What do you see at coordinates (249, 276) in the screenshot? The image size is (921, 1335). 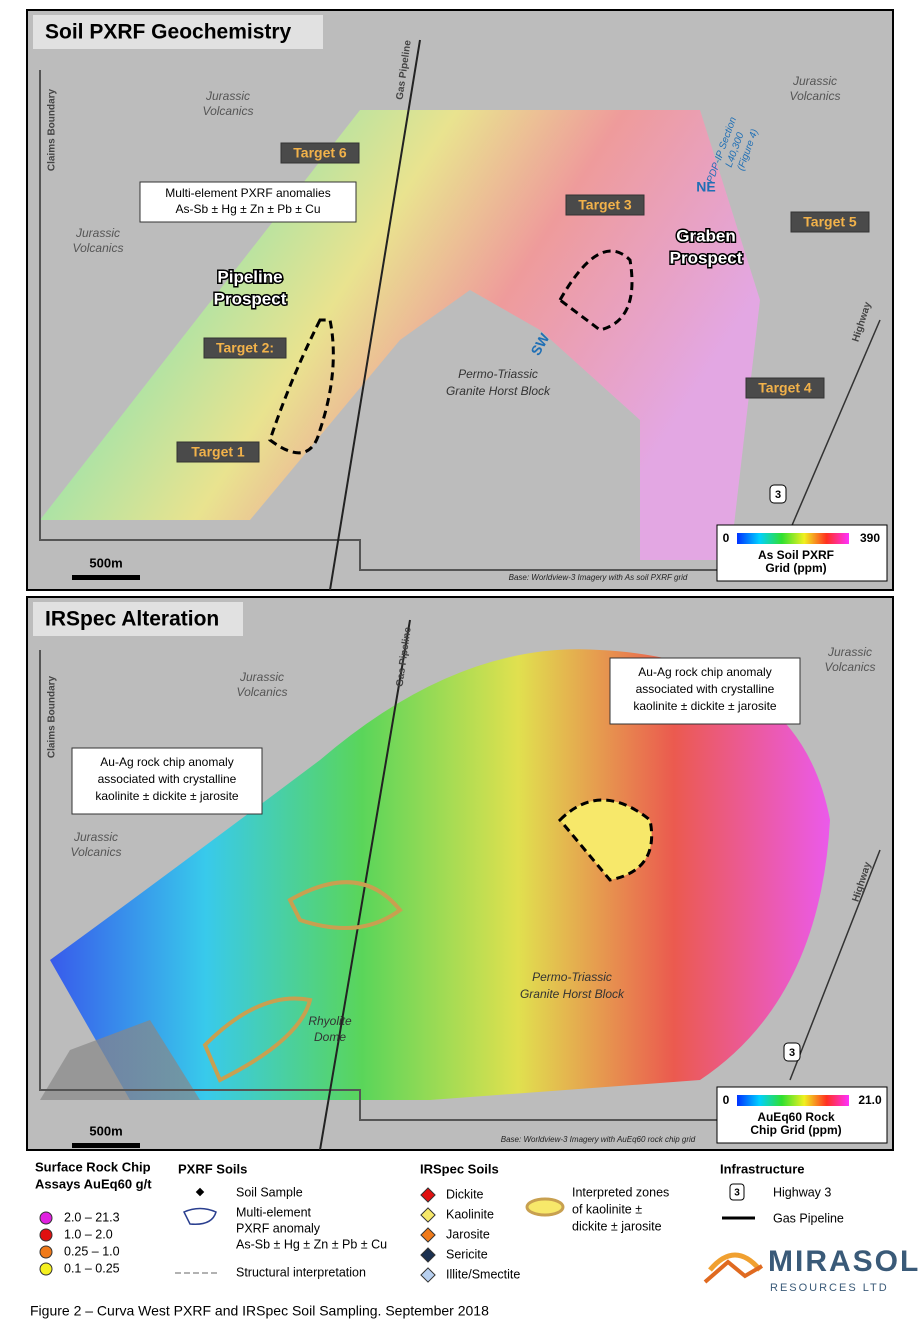 I see `label: Pipeline` at bounding box center [249, 276].